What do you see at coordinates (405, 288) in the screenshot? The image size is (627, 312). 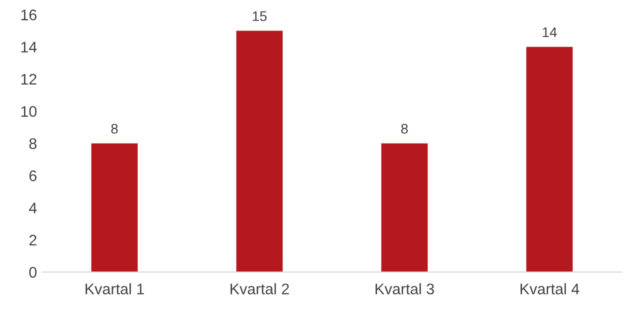 I see `x-tick-label: Kvartal 3` at bounding box center [405, 288].